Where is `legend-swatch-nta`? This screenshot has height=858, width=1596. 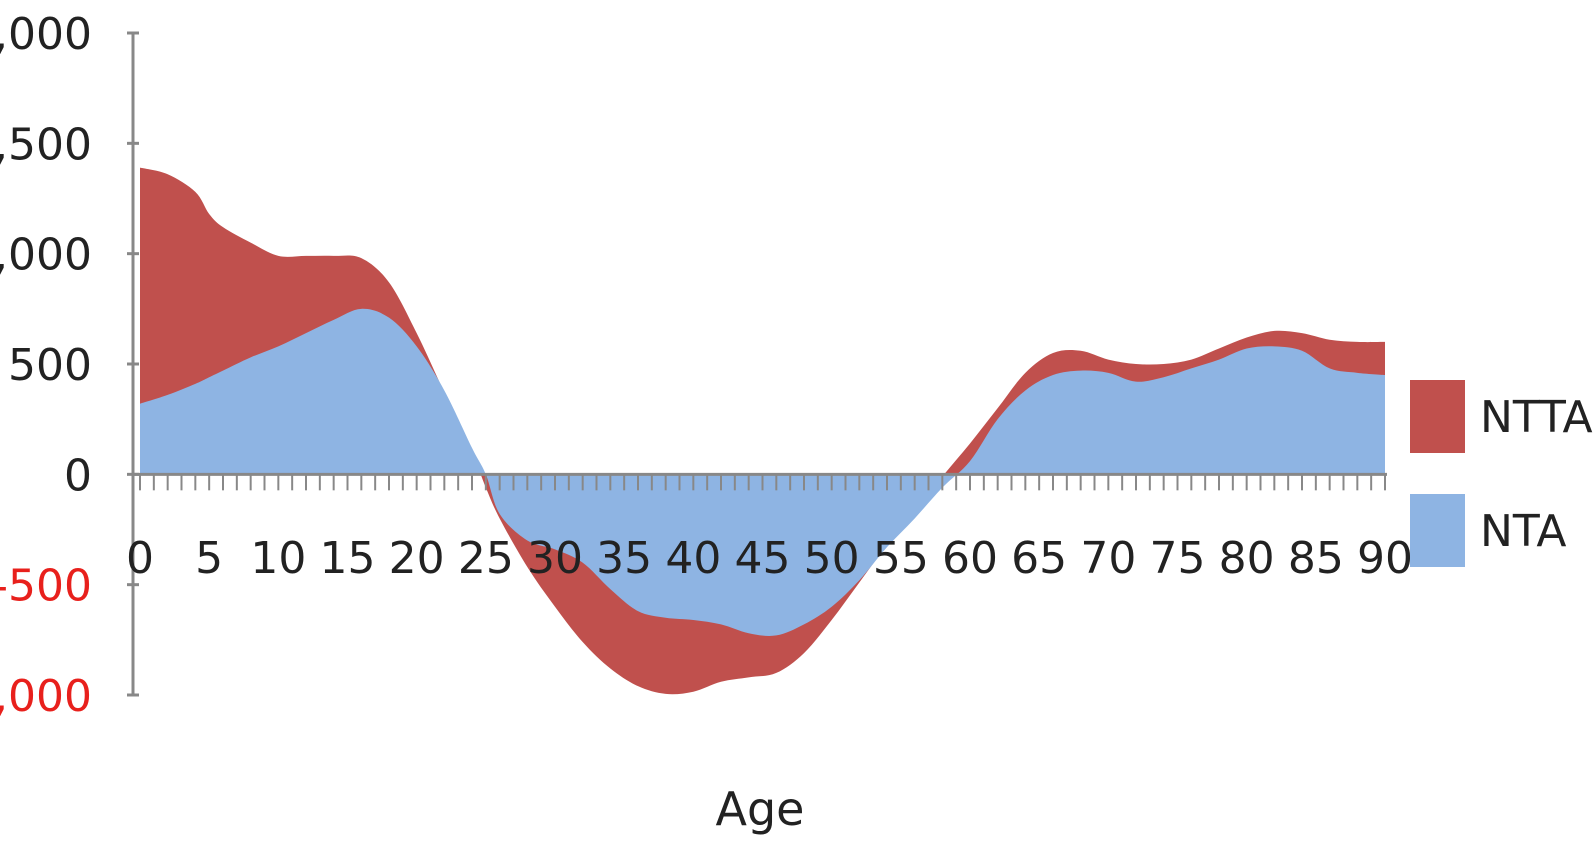
legend-swatch-nta is located at coordinates (1437, 530).